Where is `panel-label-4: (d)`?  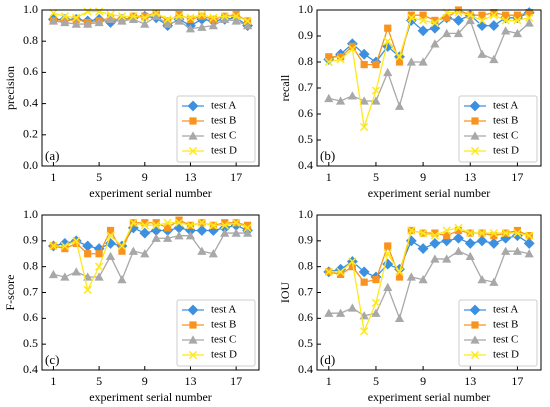 panel-label-4: (d) is located at coordinates (327, 359).